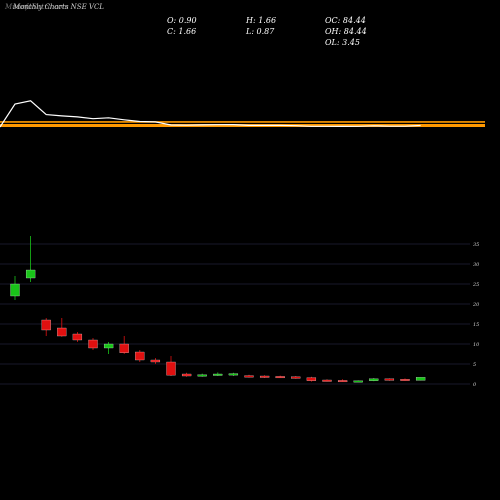 The width and height of the screenshot is (500, 500). I want to click on y-tick-0: 0, so click(475, 385).